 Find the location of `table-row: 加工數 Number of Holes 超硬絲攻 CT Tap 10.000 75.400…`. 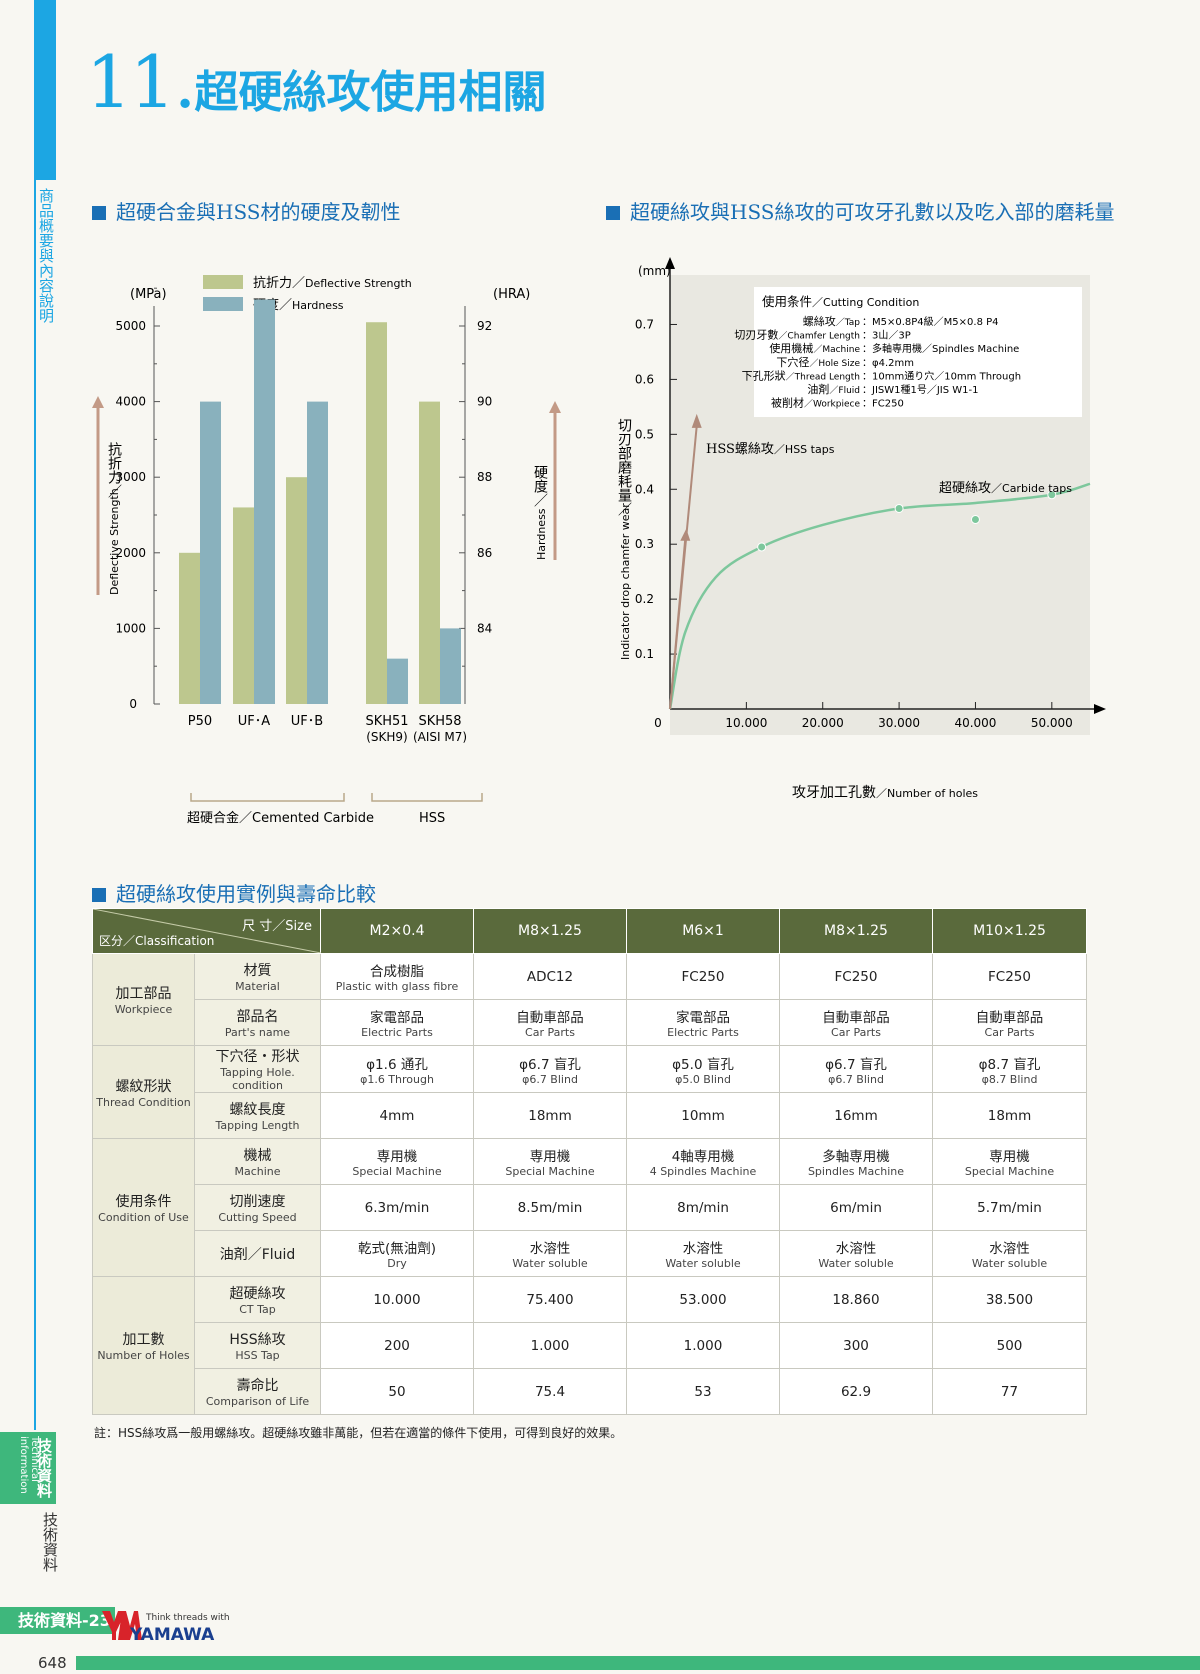

table-row: 加工數 Number of Holes 超硬絲攻 CT Tap 10.000 75.400… is located at coordinates (589, 1345).